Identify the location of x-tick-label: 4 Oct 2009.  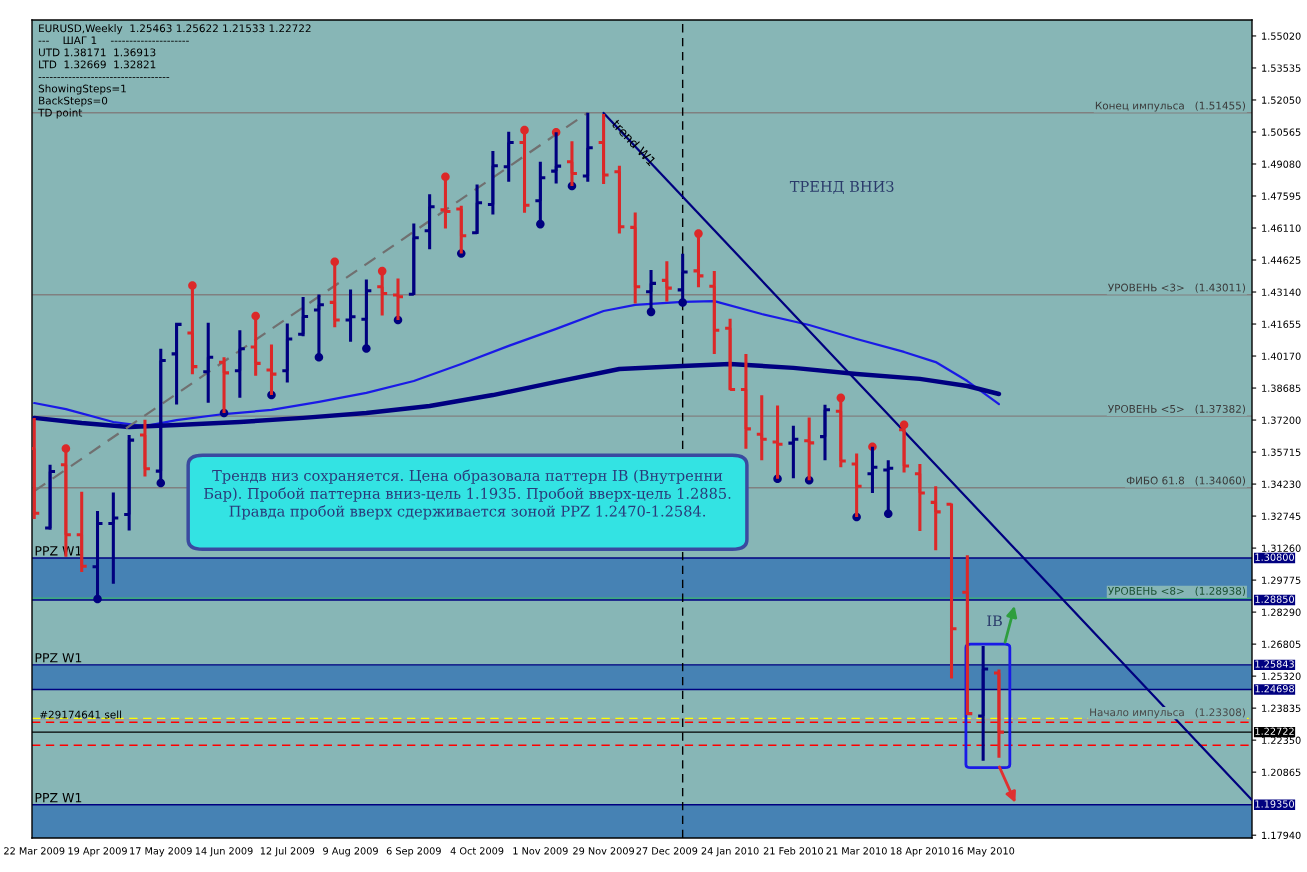
(477, 851).